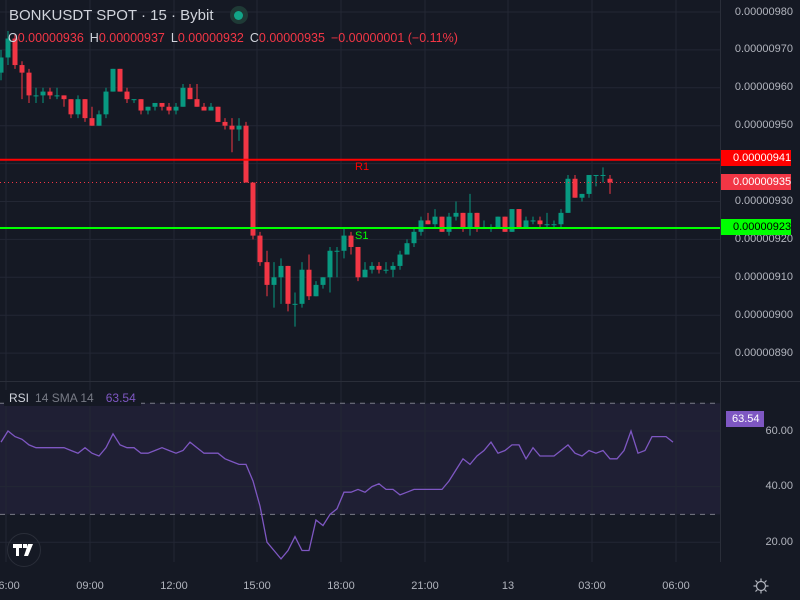  What do you see at coordinates (210, 38) in the screenshot?
I see `low-value: 0.00000932` at bounding box center [210, 38].